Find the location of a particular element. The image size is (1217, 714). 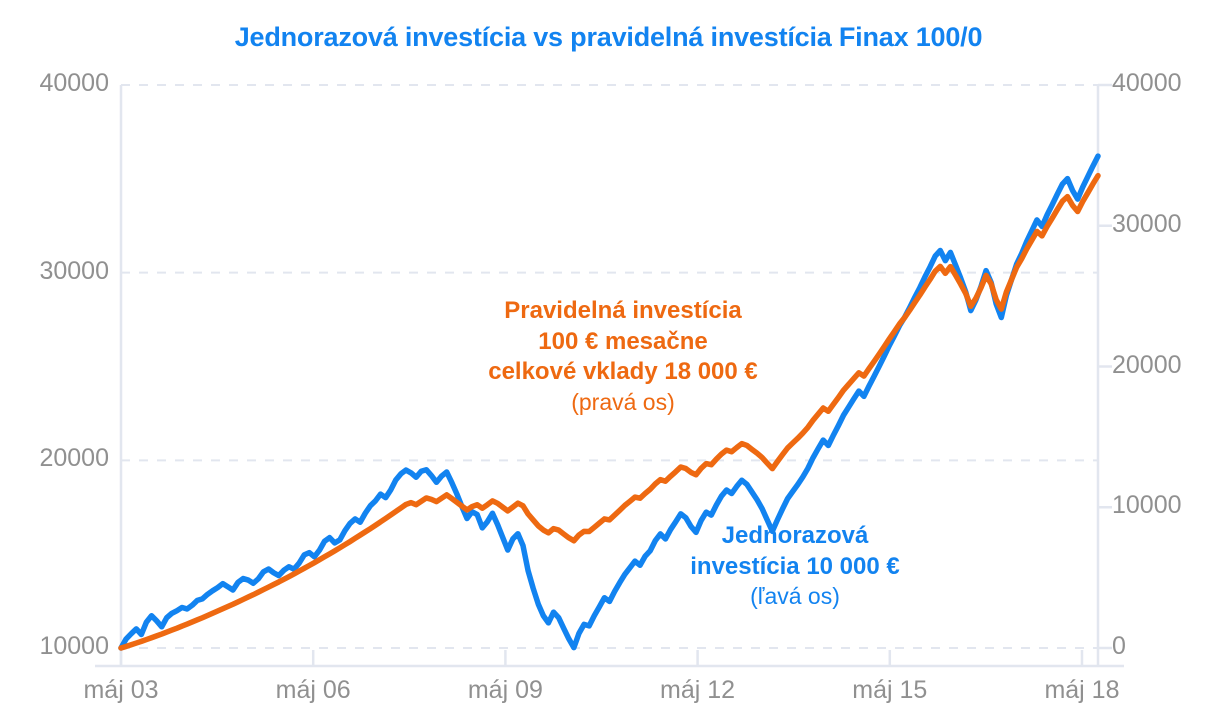

annotation-lumpsum-line-2: investícia 10 000 € is located at coordinates (795, 566).